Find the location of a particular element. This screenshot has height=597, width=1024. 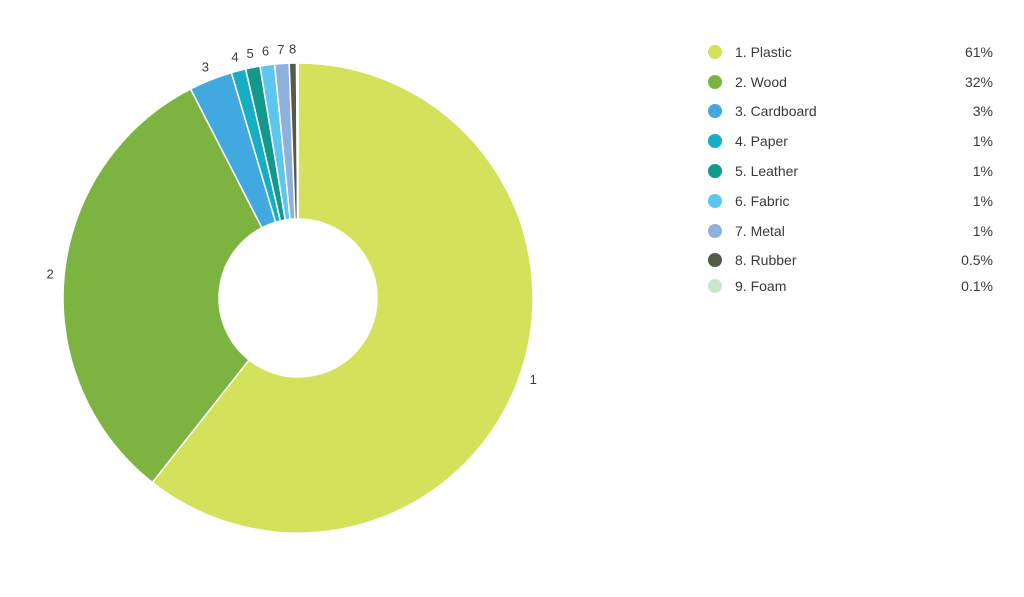

legend-label: 1. Plastic is located at coordinates (763, 51).